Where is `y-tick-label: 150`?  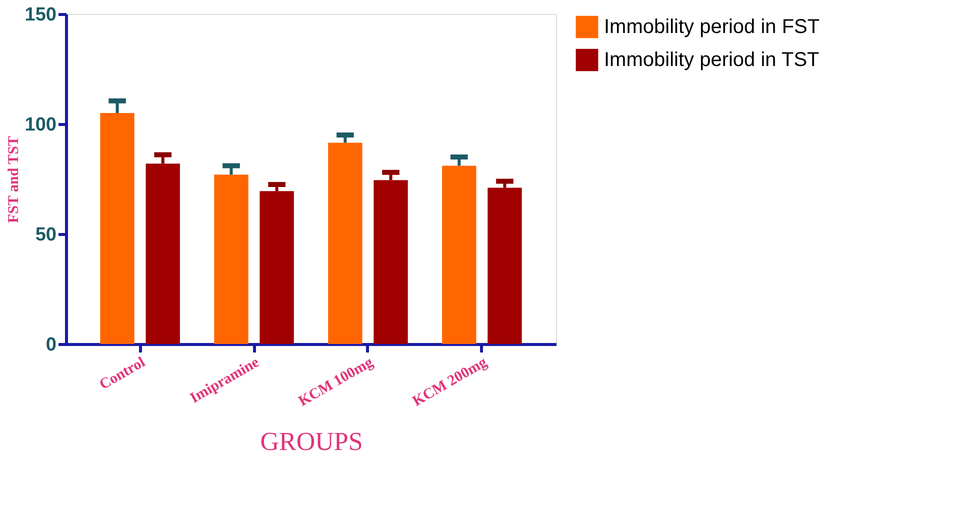
y-tick-label: 150 is located at coordinates (40, 15).